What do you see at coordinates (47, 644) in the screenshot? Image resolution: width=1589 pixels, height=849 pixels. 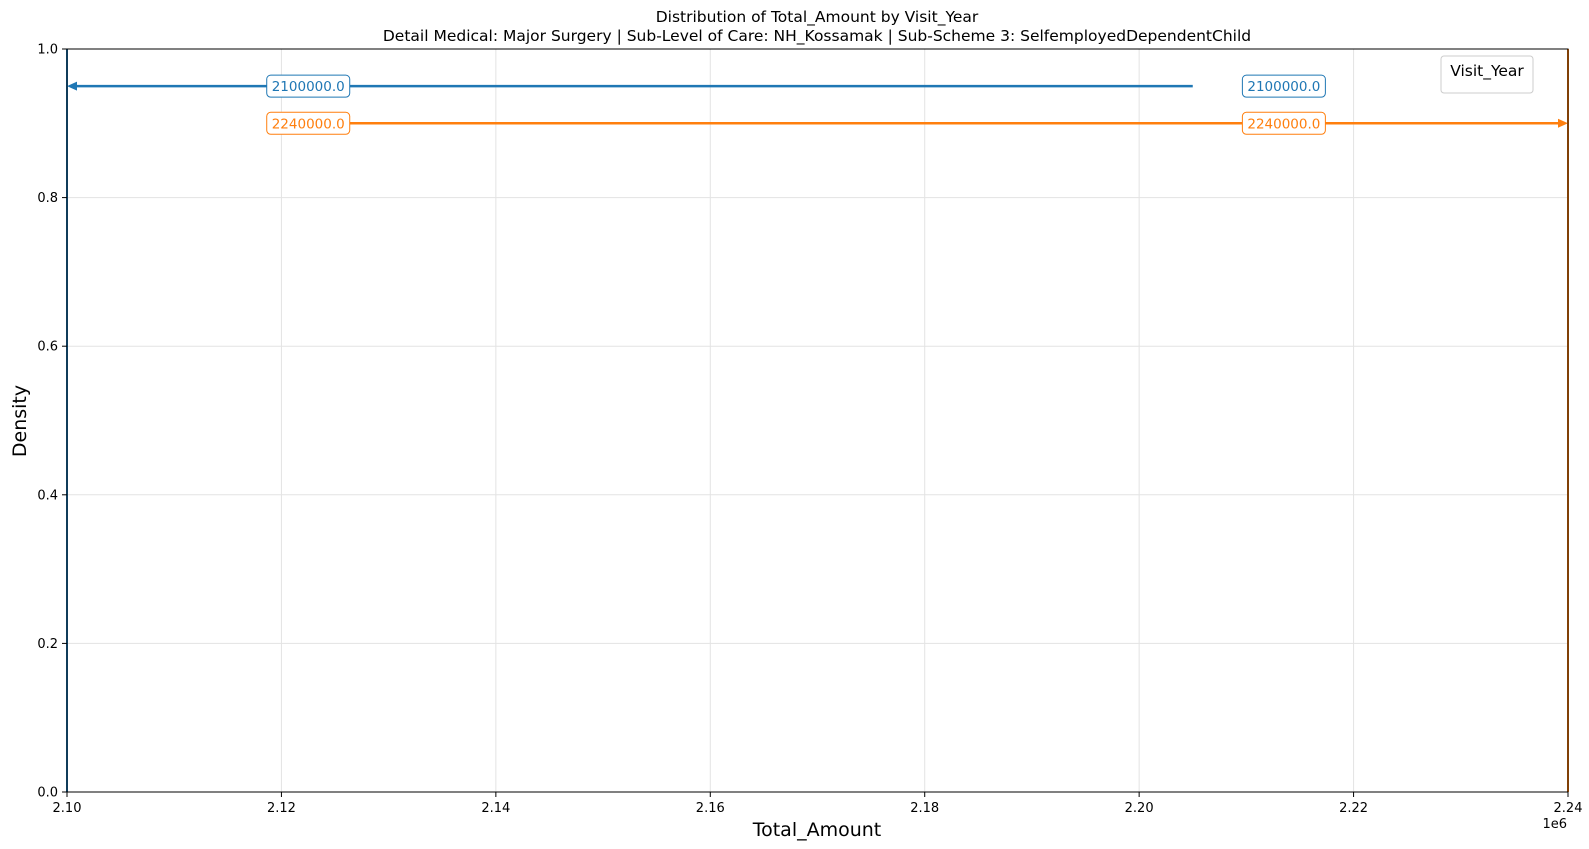 I see `y-tick-label: 0.2` at bounding box center [47, 644].